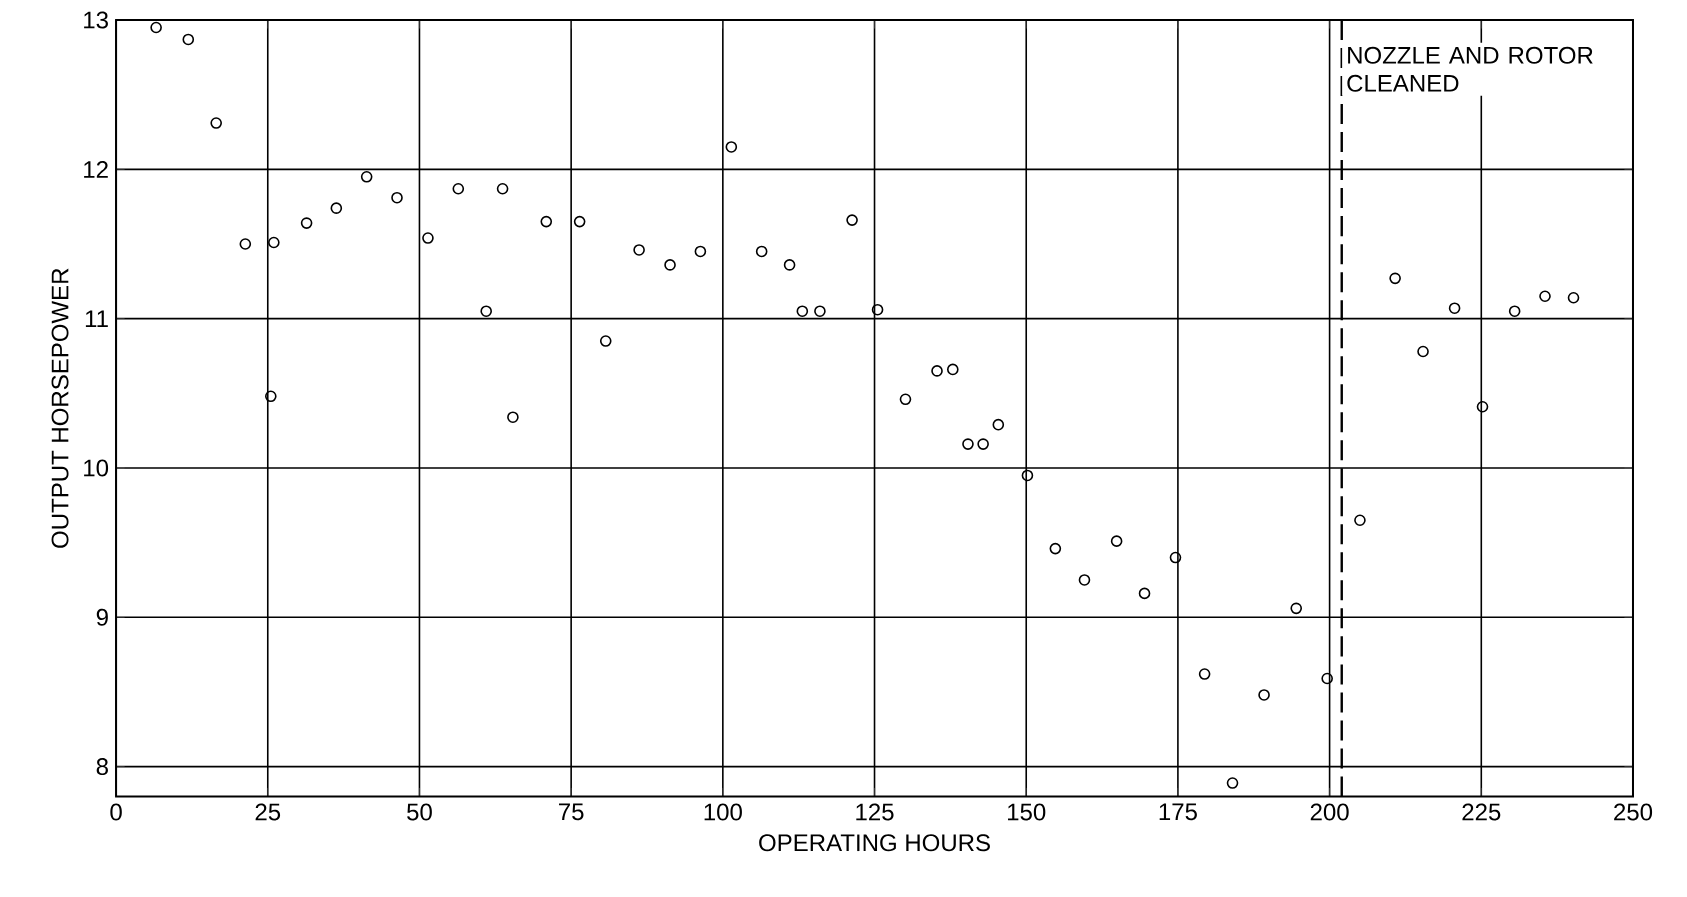 The height and width of the screenshot is (897, 1687). What do you see at coordinates (875, 812) in the screenshot?
I see `x-tick-label: 125` at bounding box center [875, 812].